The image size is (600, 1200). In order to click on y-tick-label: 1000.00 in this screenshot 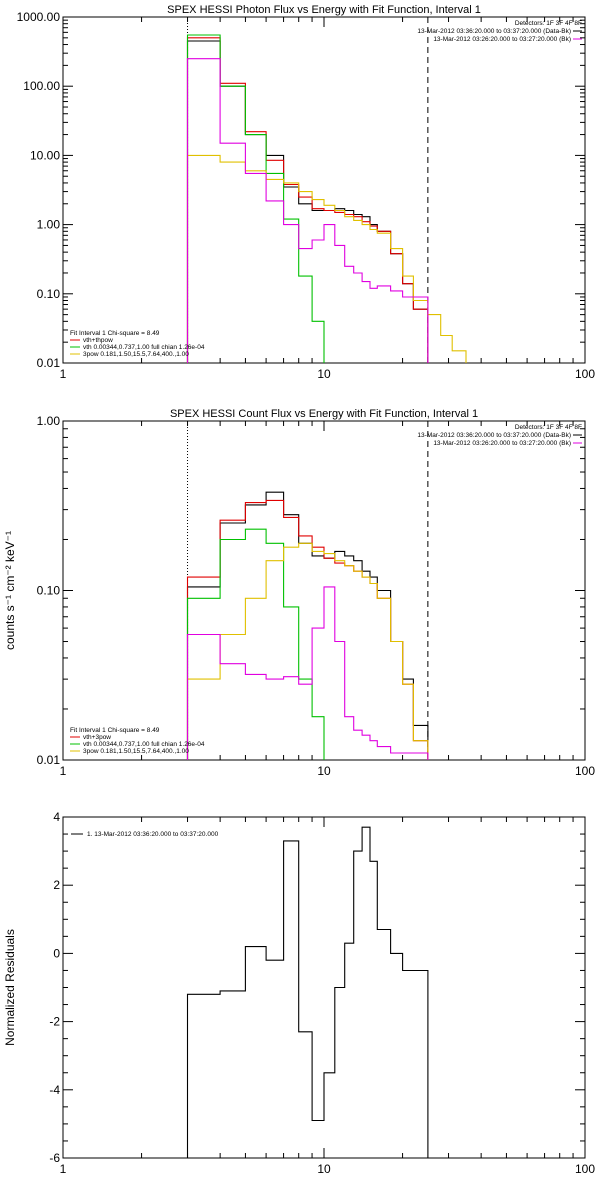, I will do `click(39, 17)`.